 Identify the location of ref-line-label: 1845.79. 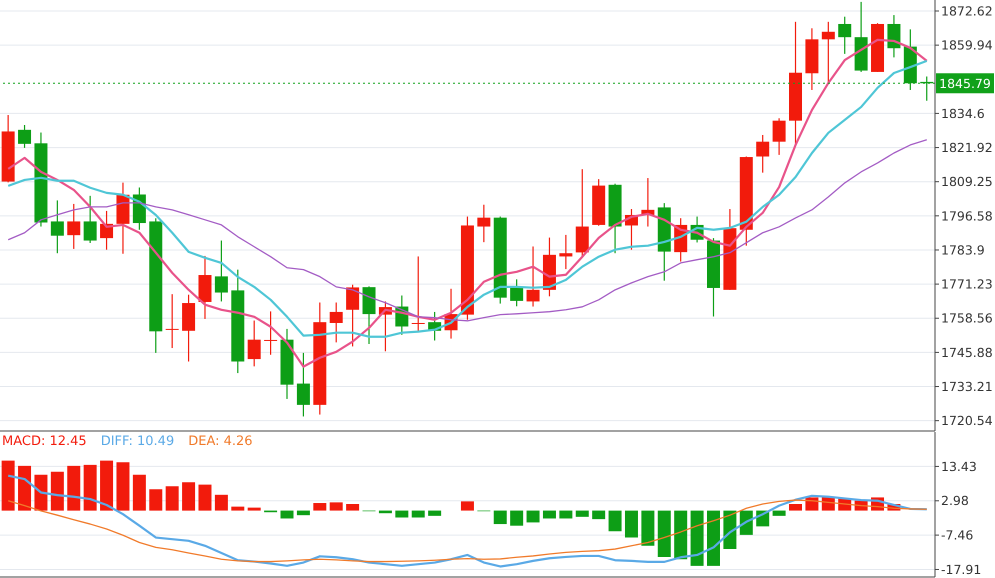
(965, 83).